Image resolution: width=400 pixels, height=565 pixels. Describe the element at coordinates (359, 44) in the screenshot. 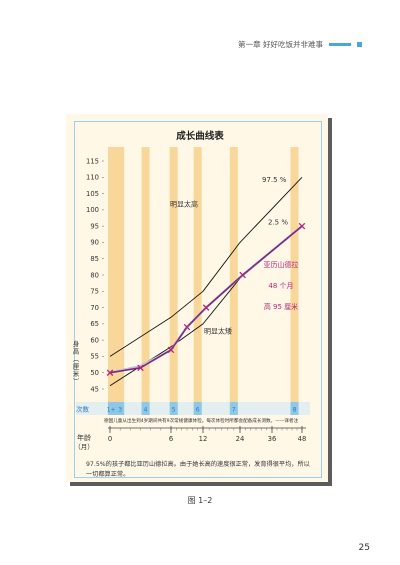

I see `running-head-square` at that location.